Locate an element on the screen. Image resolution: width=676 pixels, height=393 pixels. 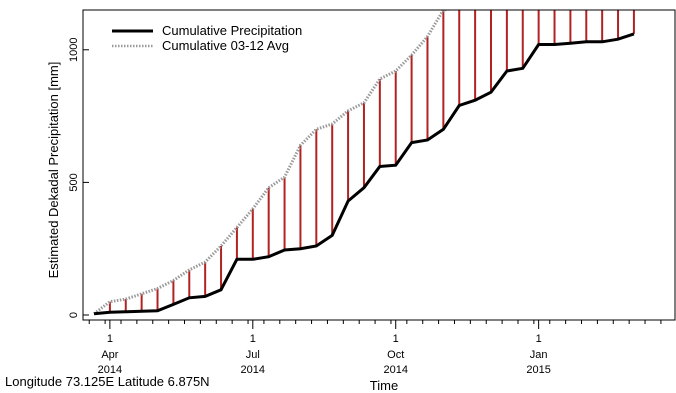
x-tick-month: Jul is located at coordinates (253, 355).